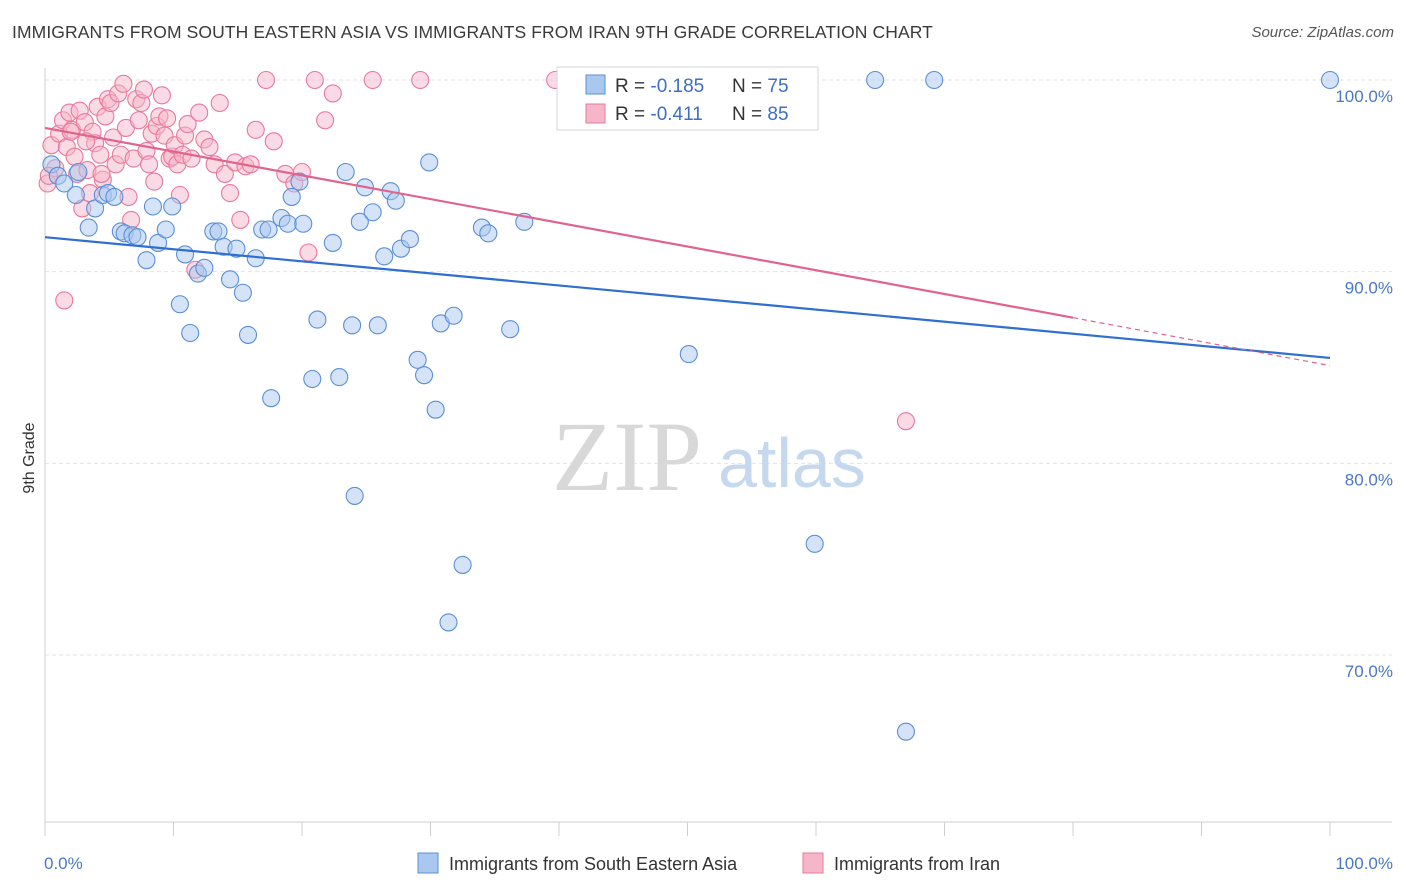  I want to click on stats-r-value-pink: -0.411, so click(676, 114).